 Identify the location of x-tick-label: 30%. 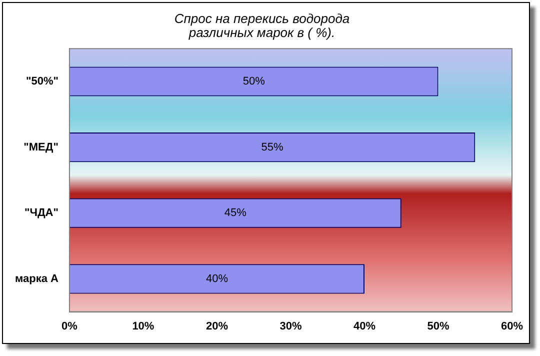
(291, 326).